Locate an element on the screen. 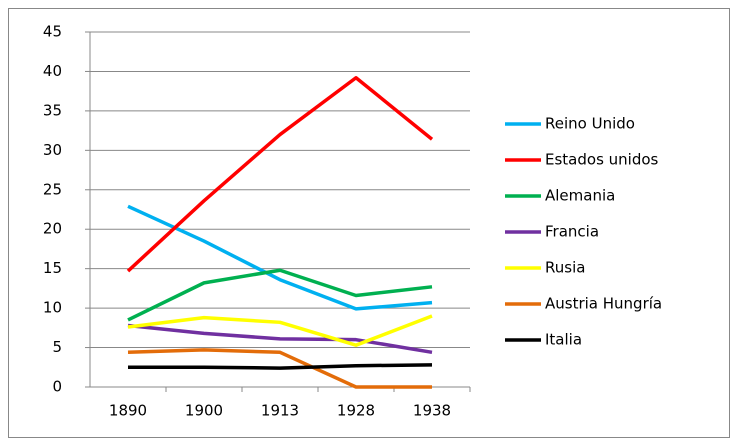 The height and width of the screenshot is (443, 736). y-tick-label: 10 is located at coordinates (52, 308).